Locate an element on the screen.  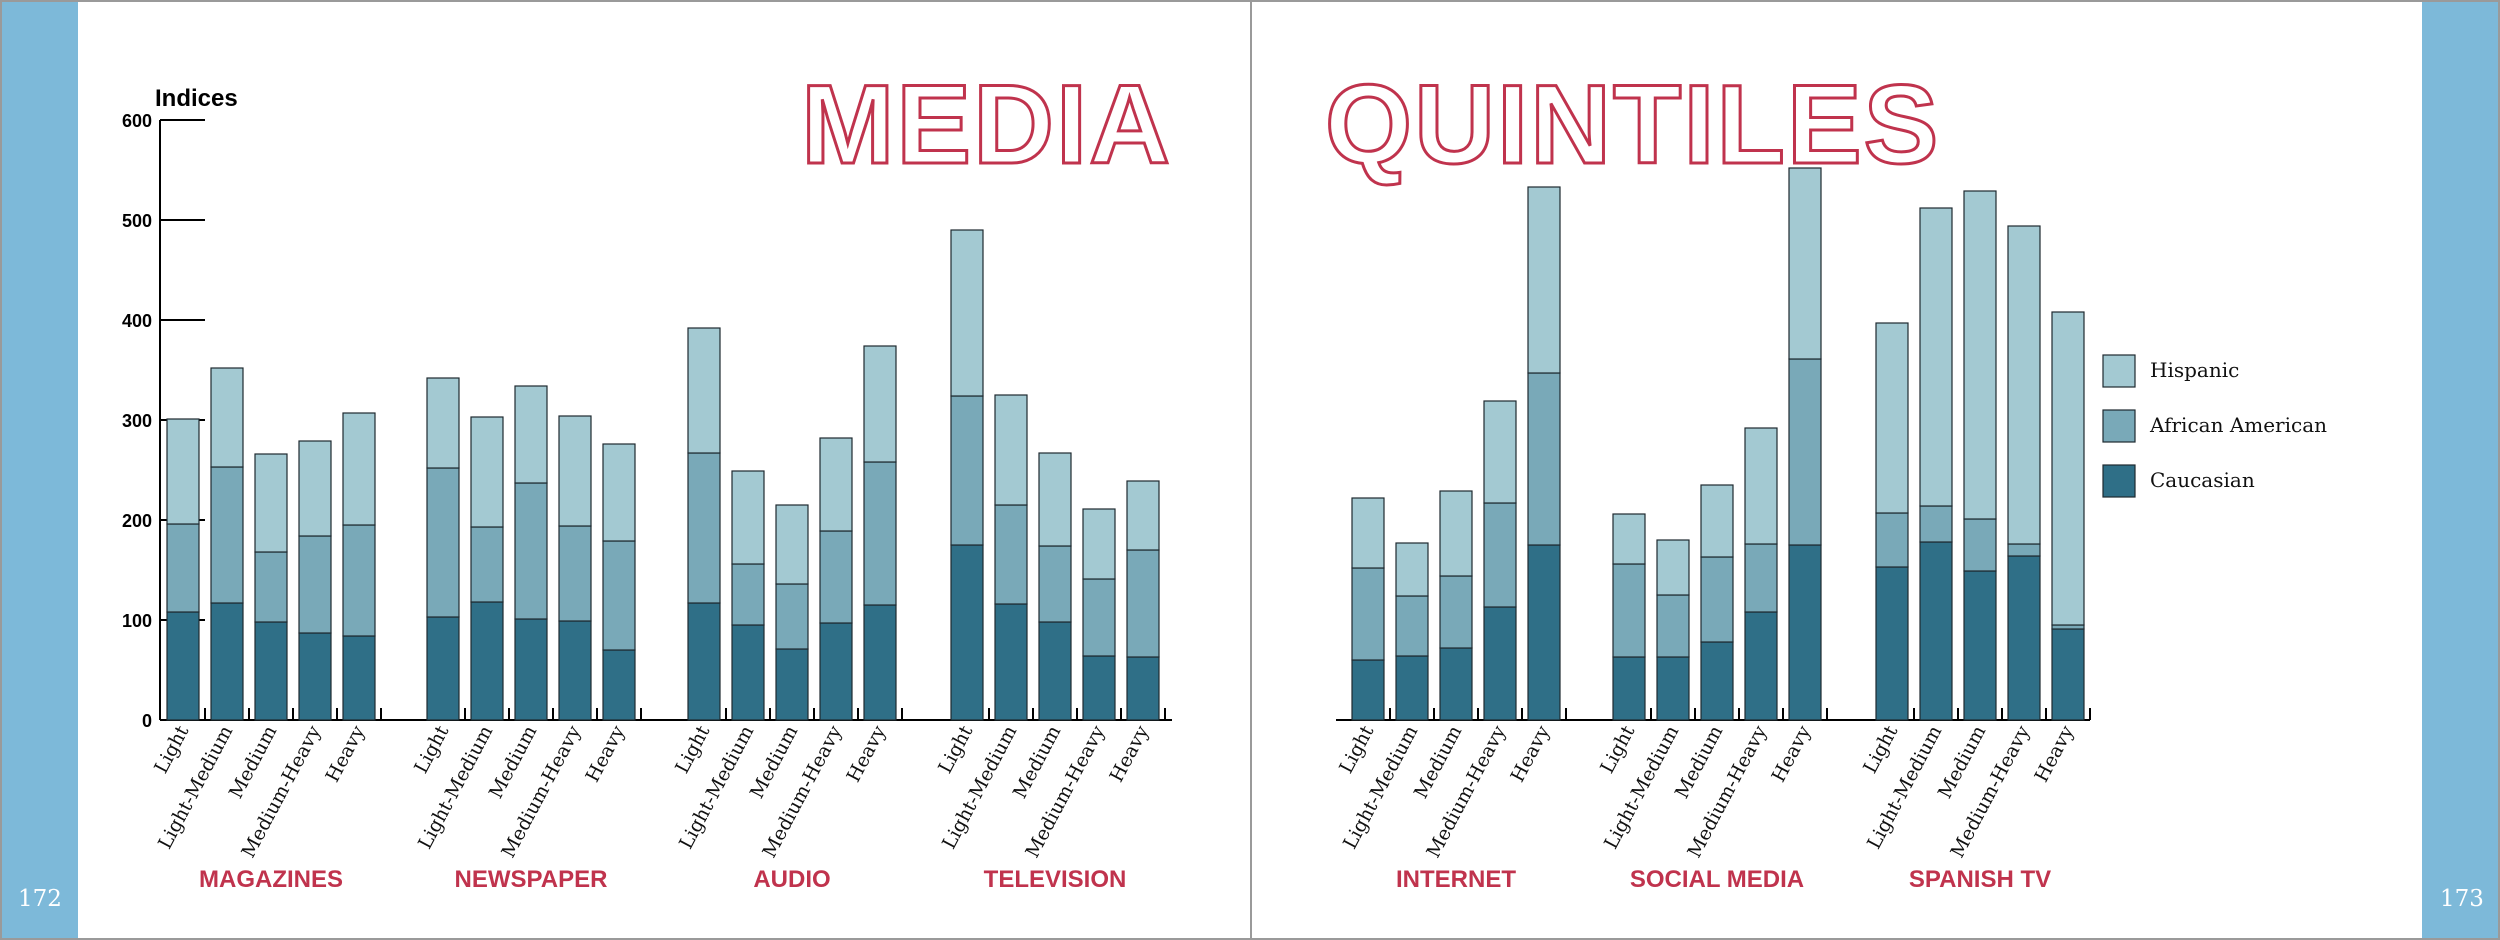
group-label-internet: INTERNET is located at coordinates (1456, 879).